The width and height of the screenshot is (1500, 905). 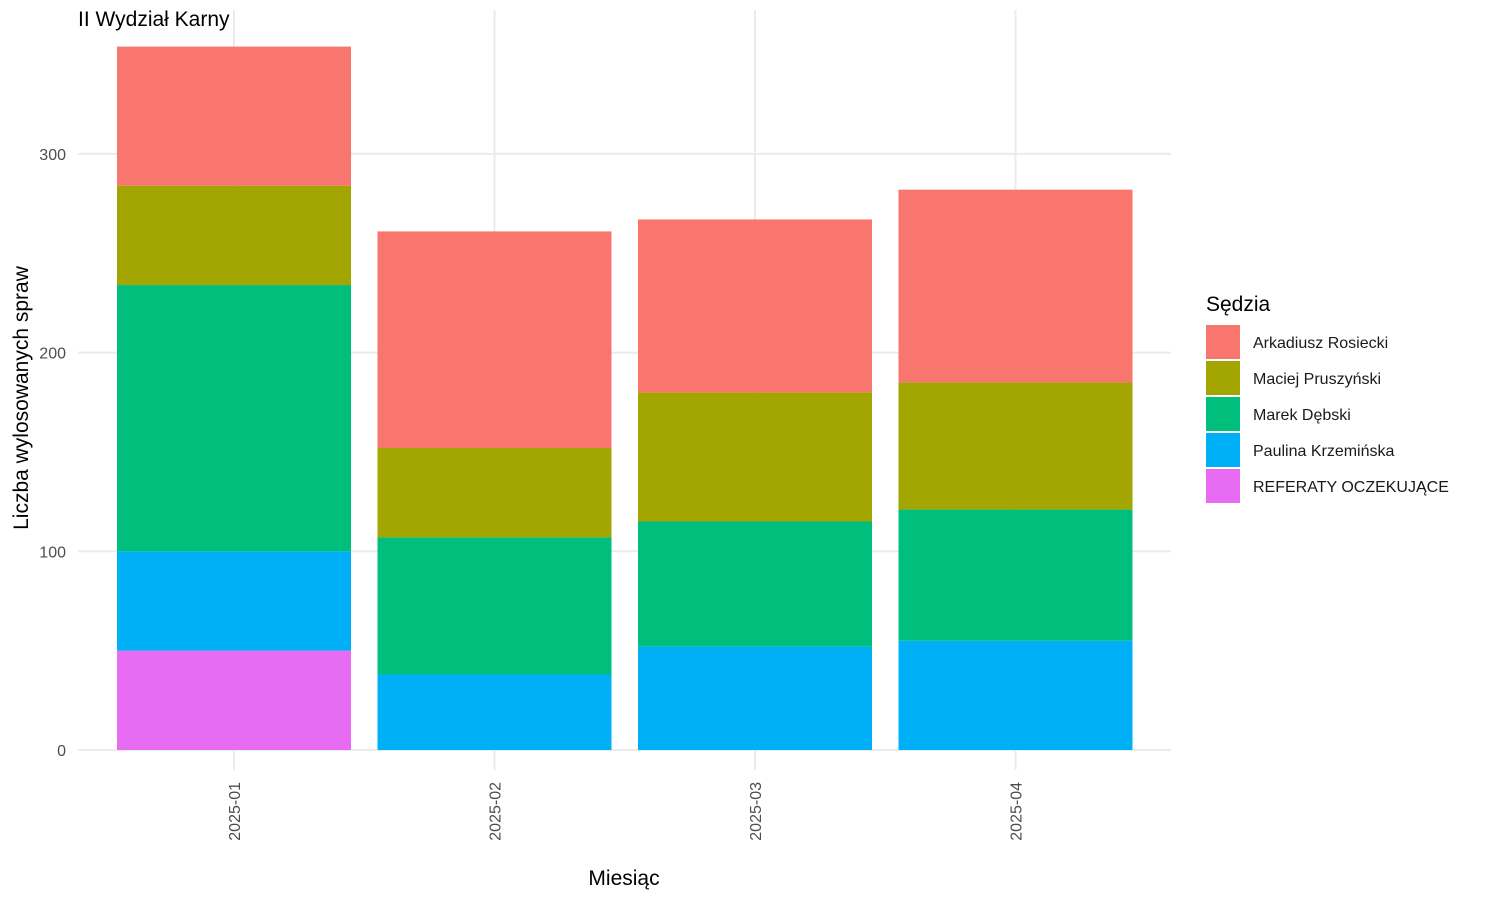 What do you see at coordinates (1320, 343) in the screenshot?
I see `legend-label: Arkadiusz Rosiecki` at bounding box center [1320, 343].